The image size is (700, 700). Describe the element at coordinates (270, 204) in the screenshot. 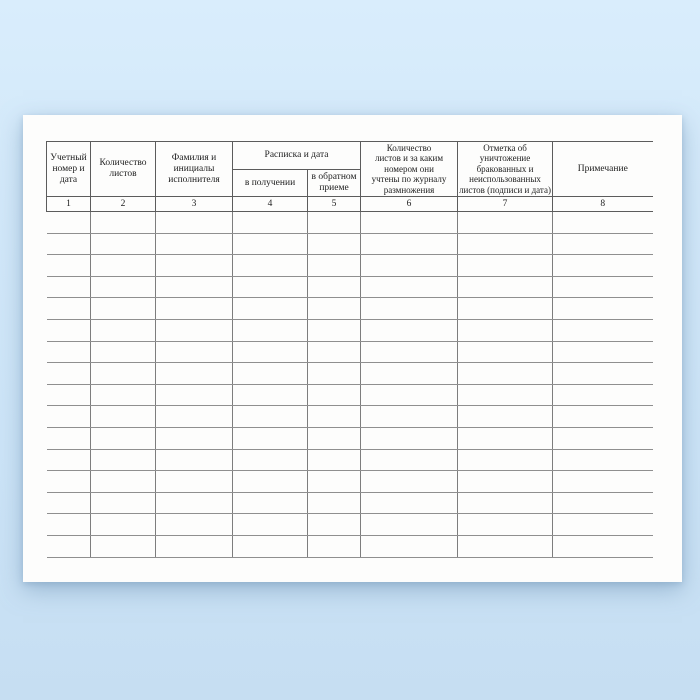

I see `column-number: 4` at that location.